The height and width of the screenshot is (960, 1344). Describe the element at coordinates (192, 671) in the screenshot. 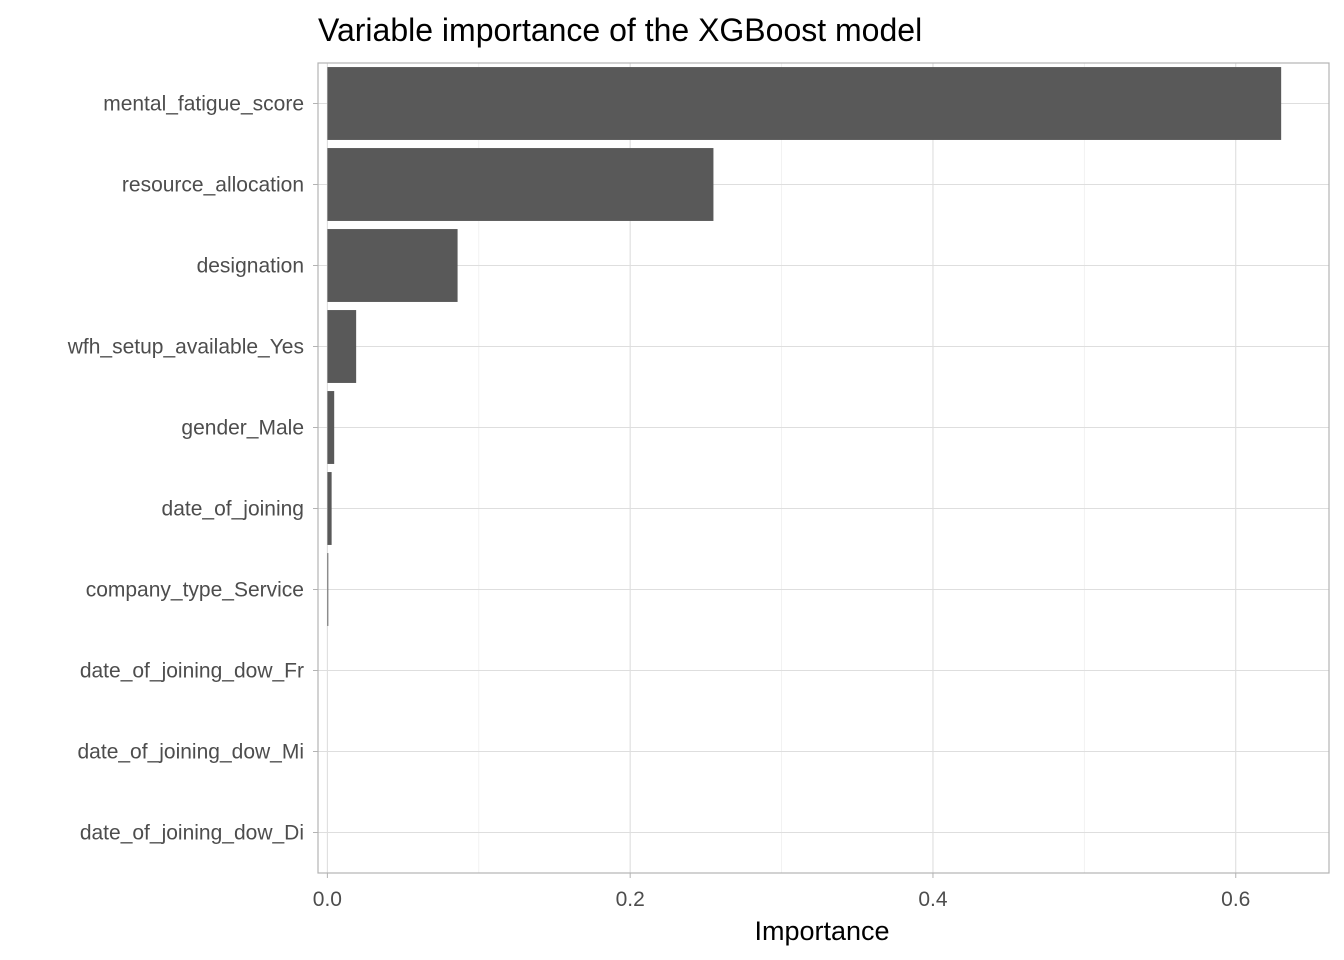

I see `y-tick-label: date_of_joining_dow_Fr` at that location.